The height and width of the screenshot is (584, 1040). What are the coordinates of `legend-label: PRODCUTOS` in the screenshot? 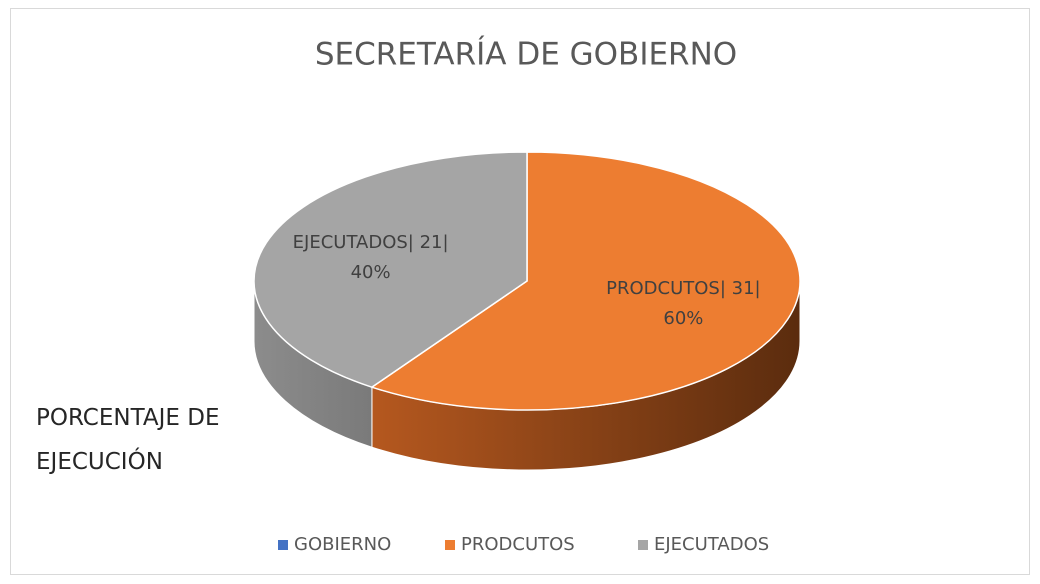 It's located at (518, 544).